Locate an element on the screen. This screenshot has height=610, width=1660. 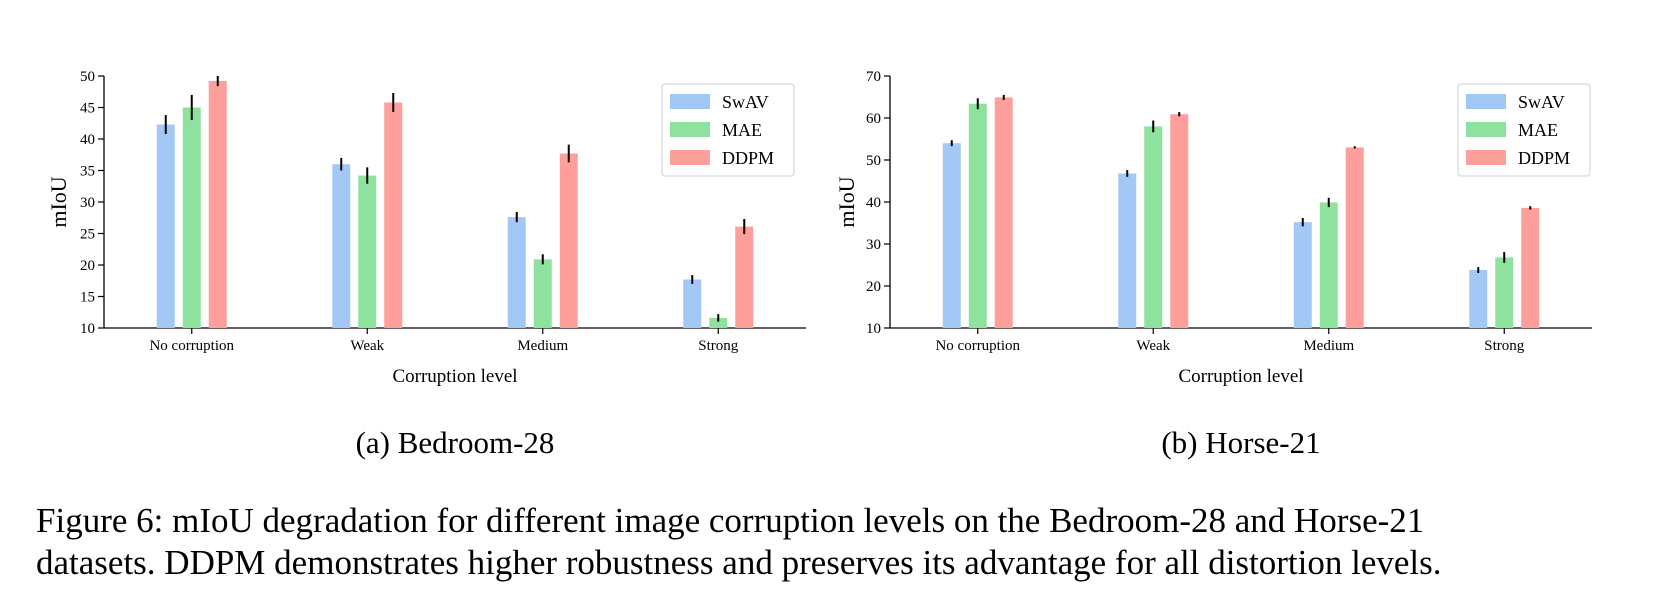
y-tick-label: 45 is located at coordinates (87, 109).